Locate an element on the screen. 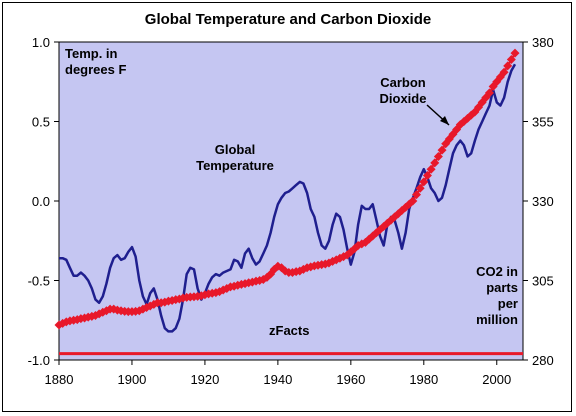  y-left-tick-label: 1.0 is located at coordinates (41, 42).